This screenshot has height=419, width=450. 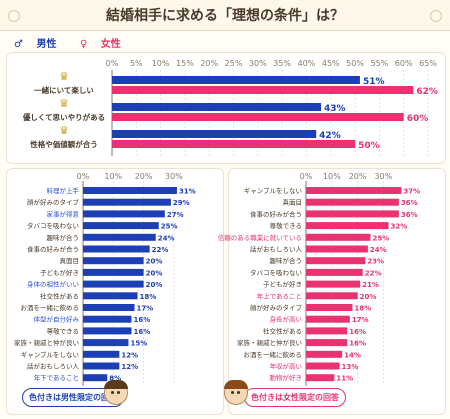 I want to click on legend: ♂ 男性 ♀ 女性, so click(x=77, y=42).